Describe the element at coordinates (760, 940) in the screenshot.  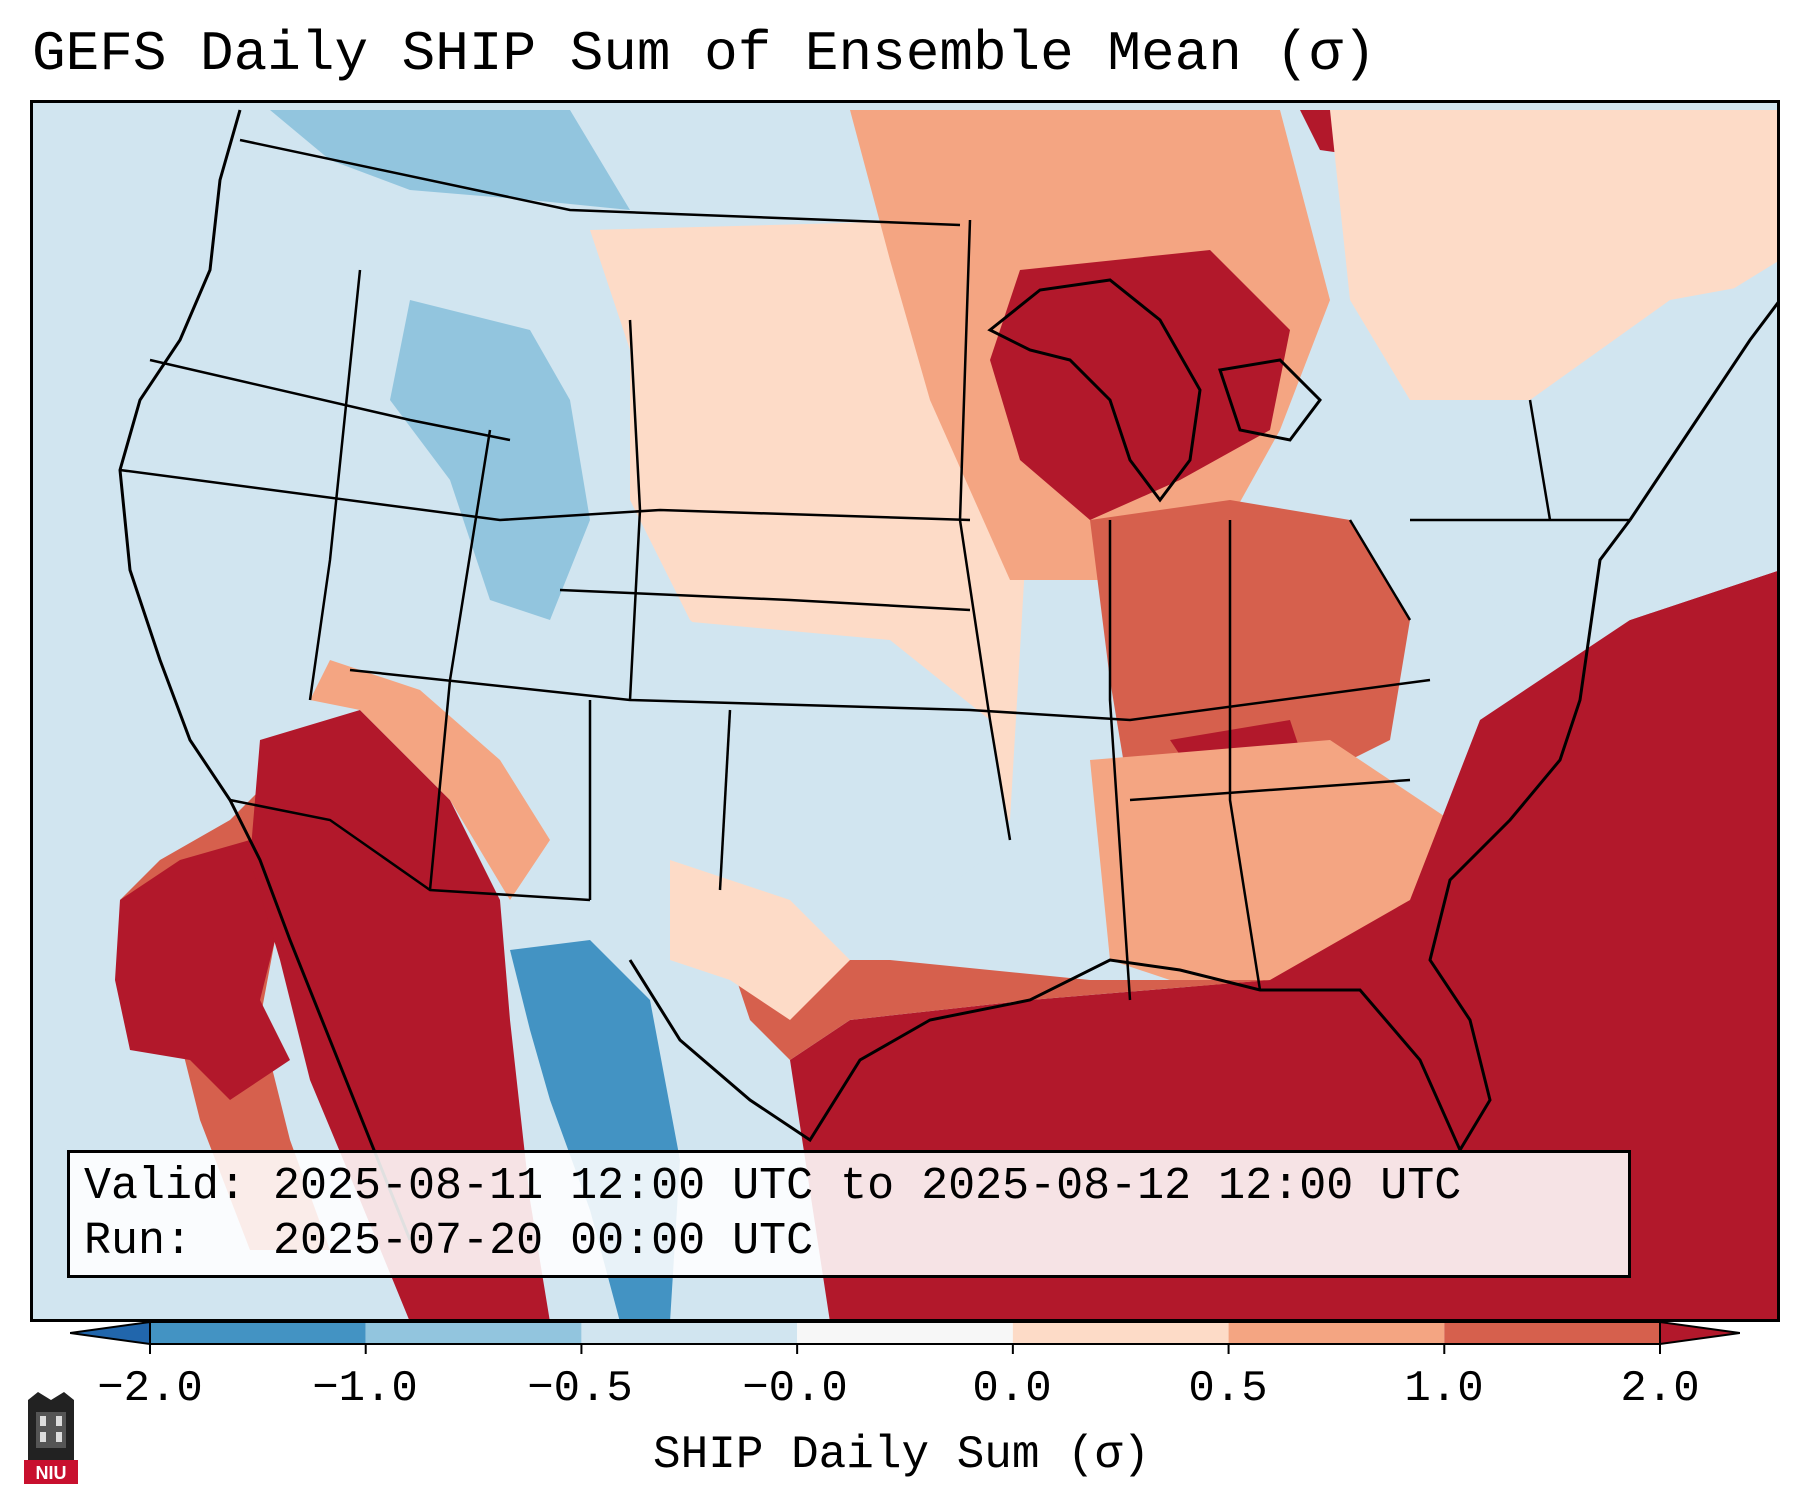
I see `south-texas-light-region` at that location.